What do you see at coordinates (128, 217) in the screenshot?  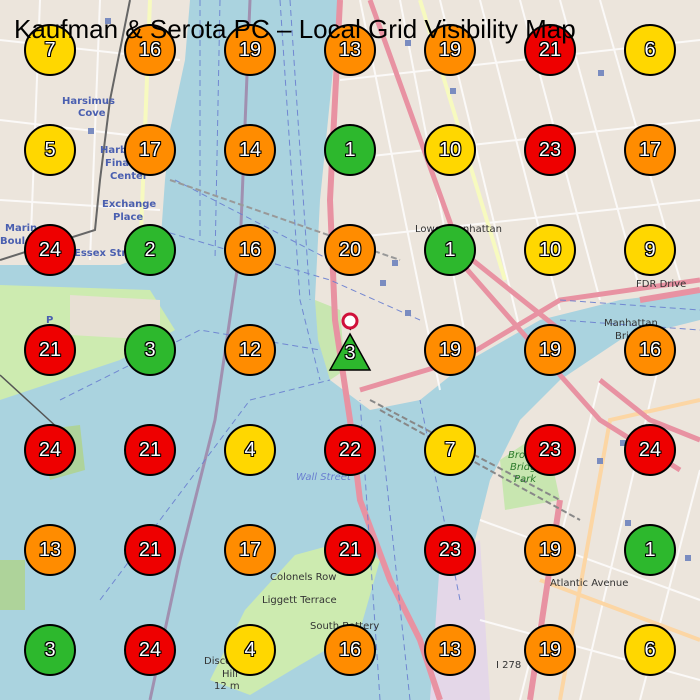 I see `map-label: Place` at bounding box center [128, 217].